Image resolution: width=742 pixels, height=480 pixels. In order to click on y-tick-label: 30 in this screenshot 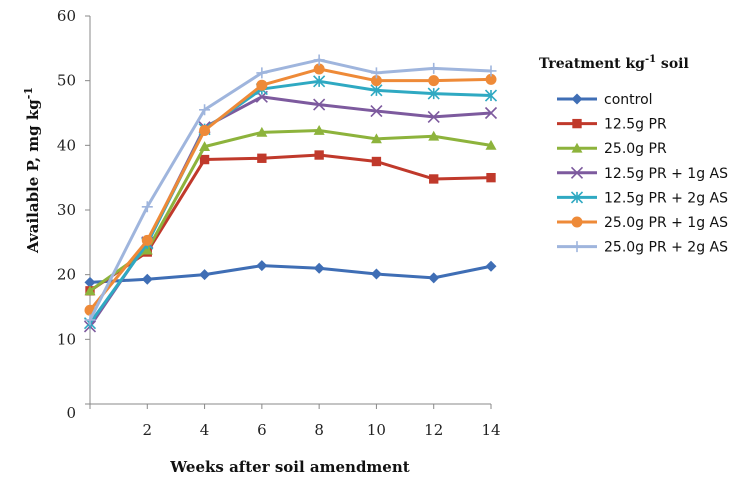, I will do `click(66, 210)`.